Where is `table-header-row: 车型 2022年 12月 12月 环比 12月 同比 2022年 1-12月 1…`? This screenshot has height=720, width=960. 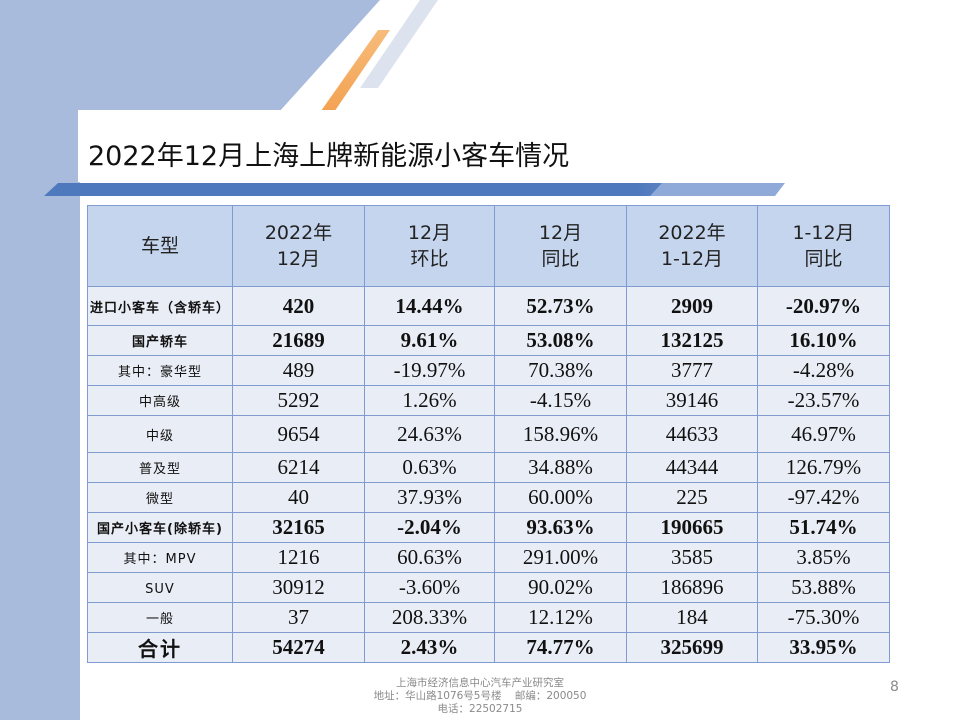 table-header-row: 车型 2022年 12月 12月 环比 12月 同比 2022年 1-12月 1… is located at coordinates (488, 246).